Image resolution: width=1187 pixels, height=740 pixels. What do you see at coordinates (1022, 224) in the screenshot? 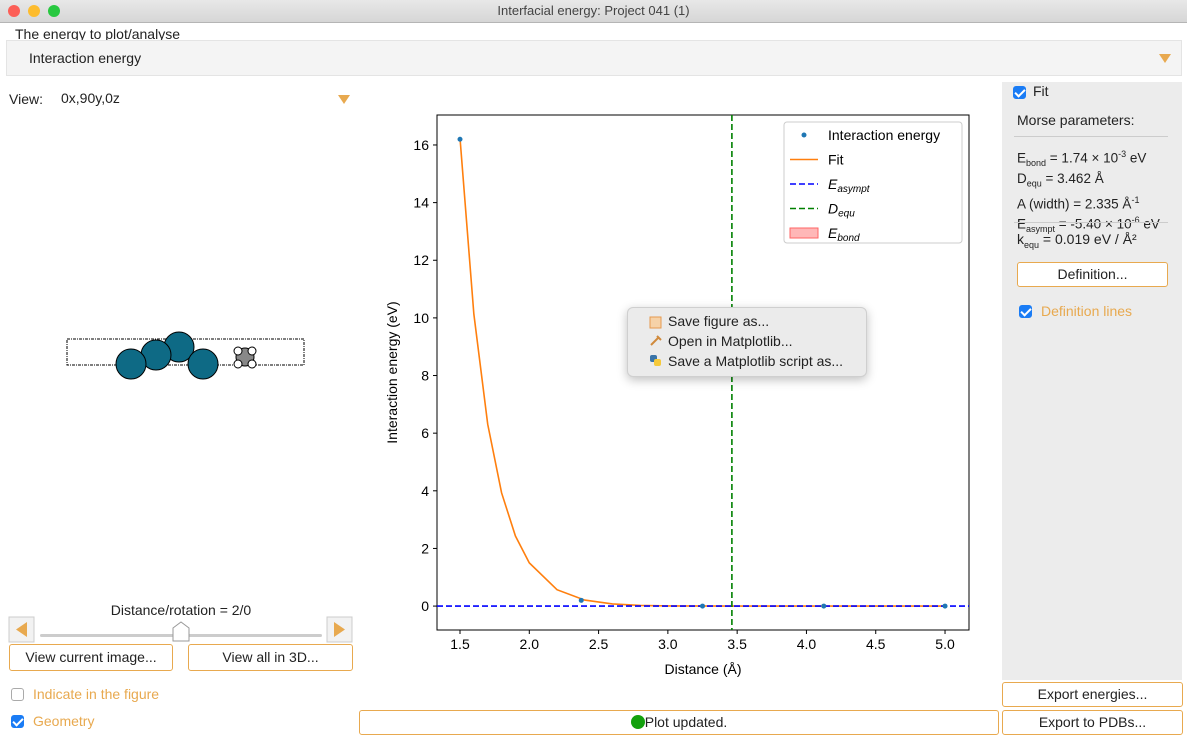
I see `param-text: E` at bounding box center [1022, 224].